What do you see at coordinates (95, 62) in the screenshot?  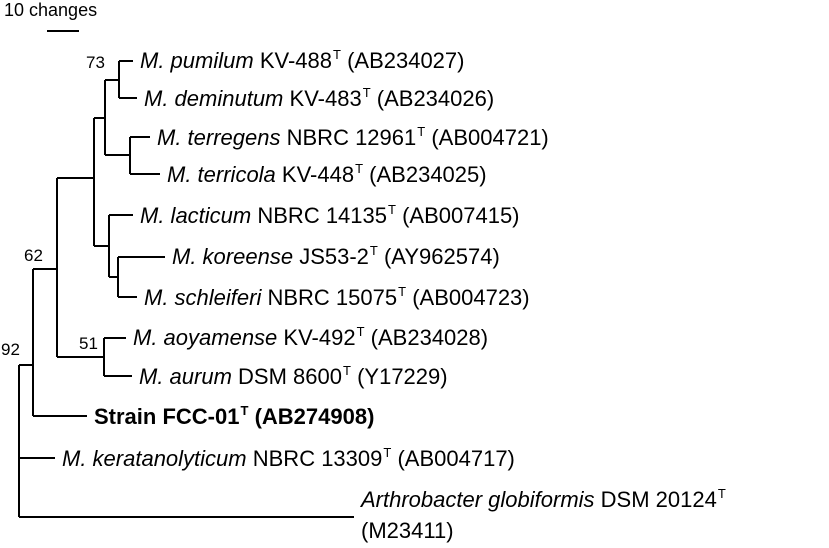 I see `bootstrap-value: 73` at bounding box center [95, 62].